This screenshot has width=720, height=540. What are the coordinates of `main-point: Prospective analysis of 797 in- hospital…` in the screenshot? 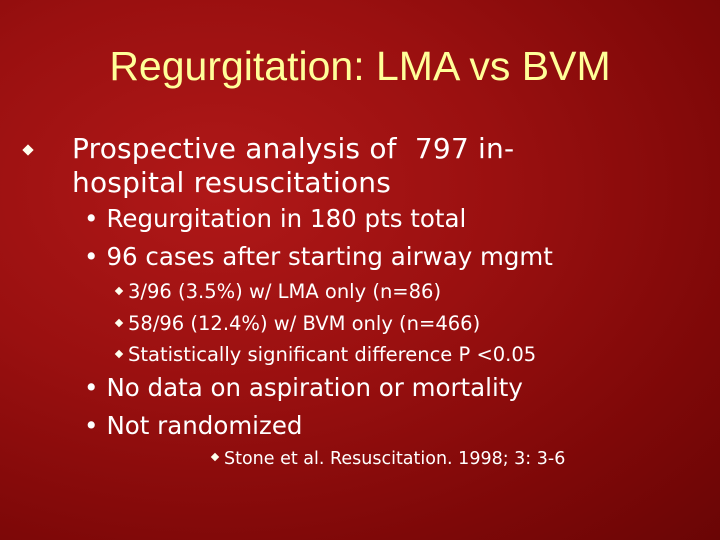 It's located at (382, 166).